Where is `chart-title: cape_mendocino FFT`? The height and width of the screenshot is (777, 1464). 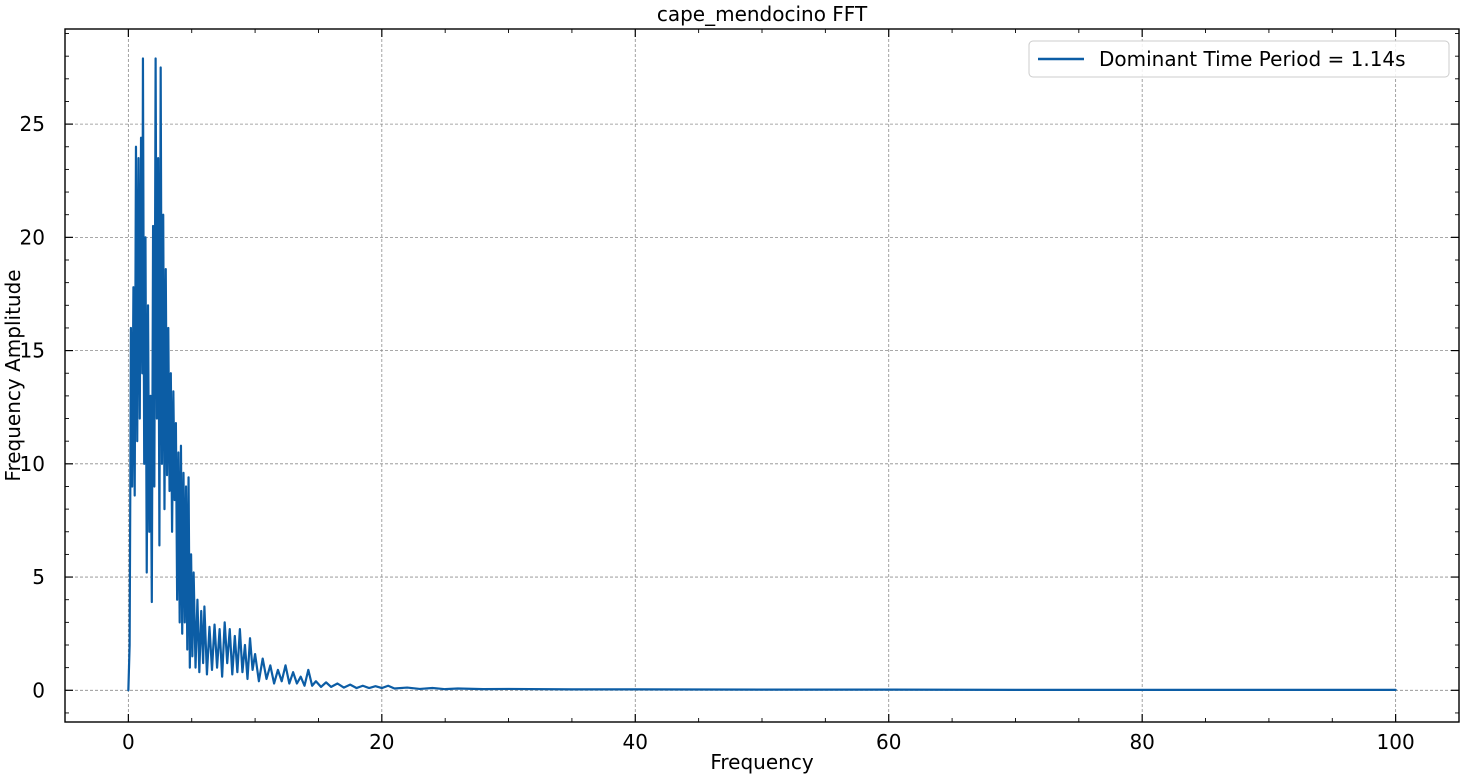
chart-title: cape_mendocino FFT is located at coordinates (762, 14).